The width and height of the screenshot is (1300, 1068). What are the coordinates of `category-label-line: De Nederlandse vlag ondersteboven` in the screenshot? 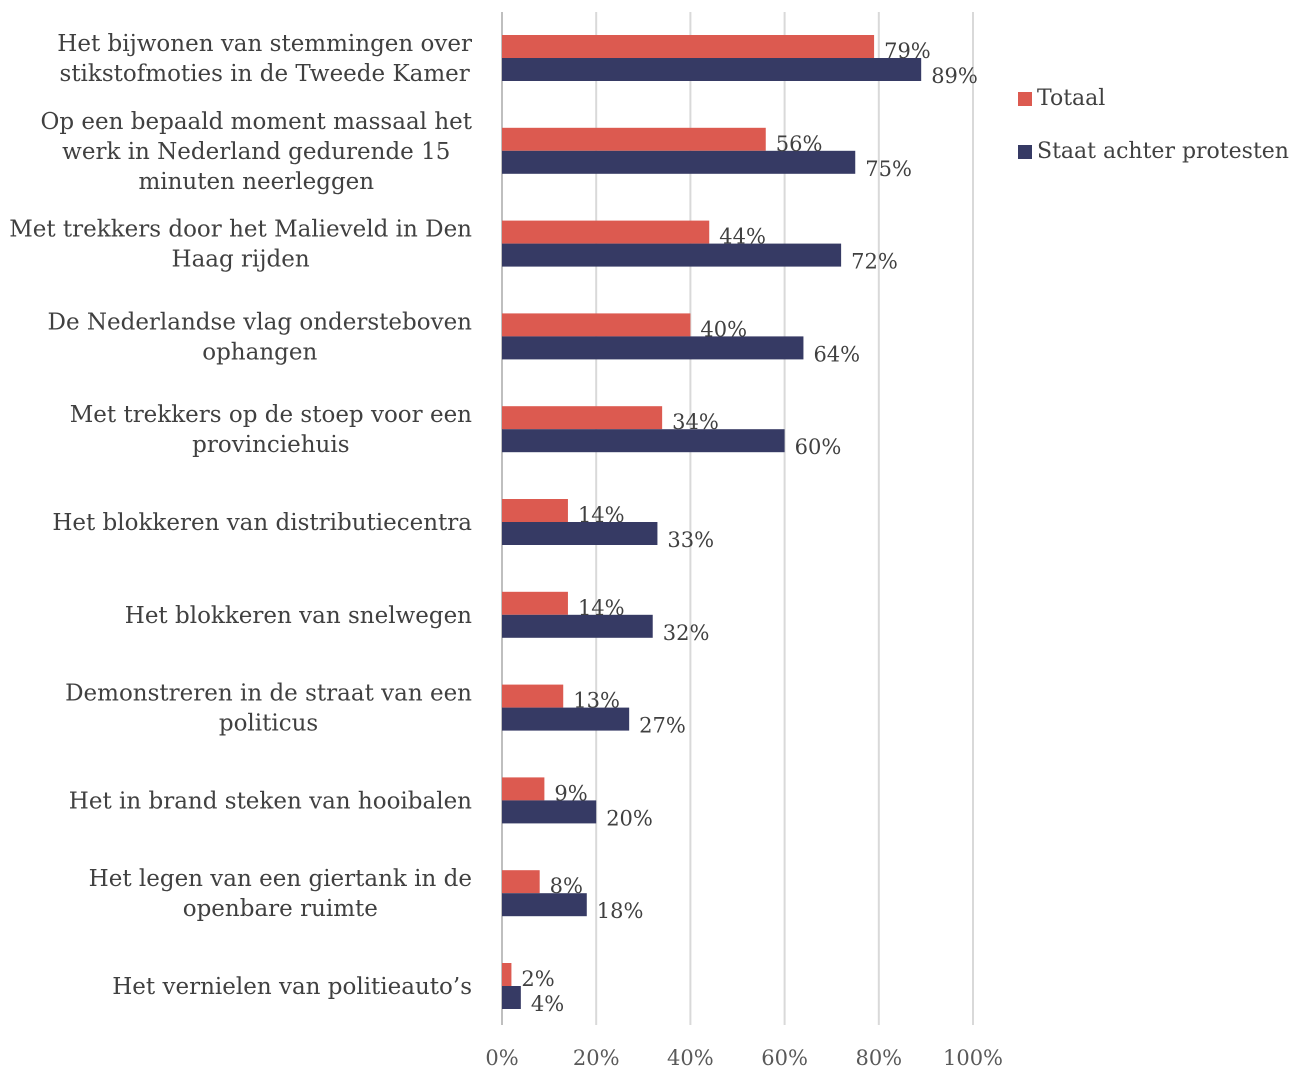 It's located at (260, 322).